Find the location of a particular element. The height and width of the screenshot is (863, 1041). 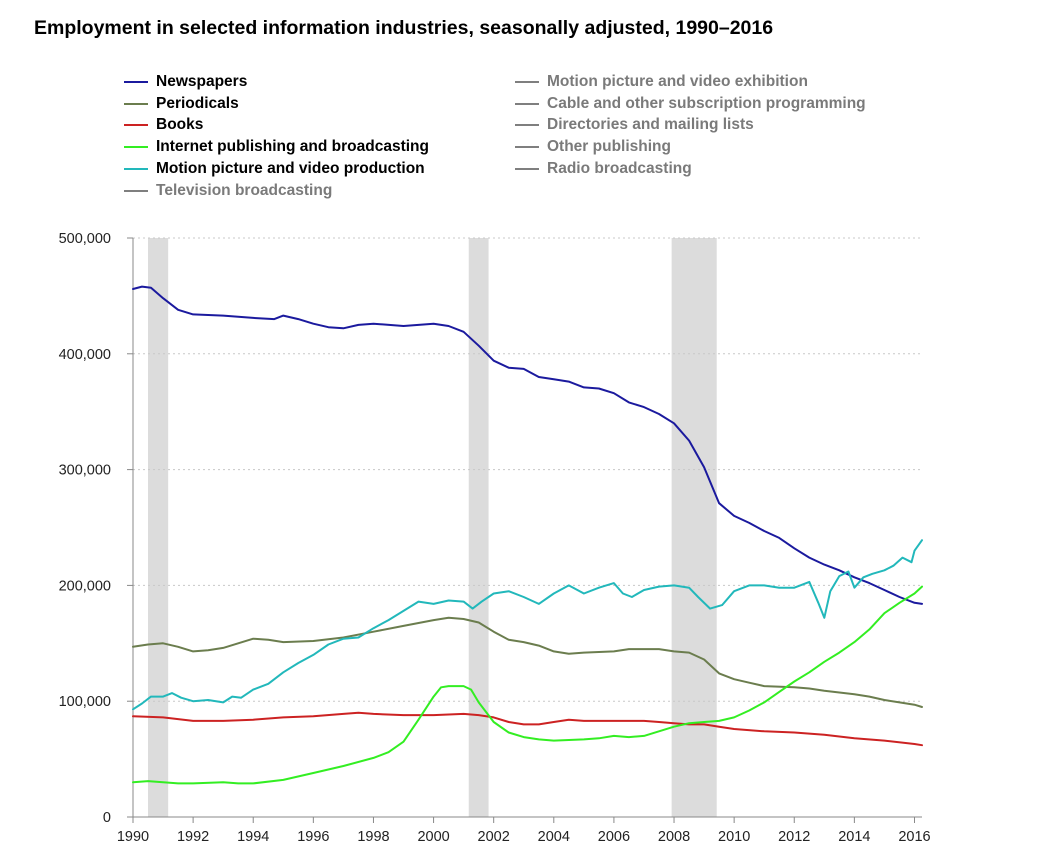

legend-item-internet-publishing: Internet publishing and broadcasting is located at coordinates (276, 147).